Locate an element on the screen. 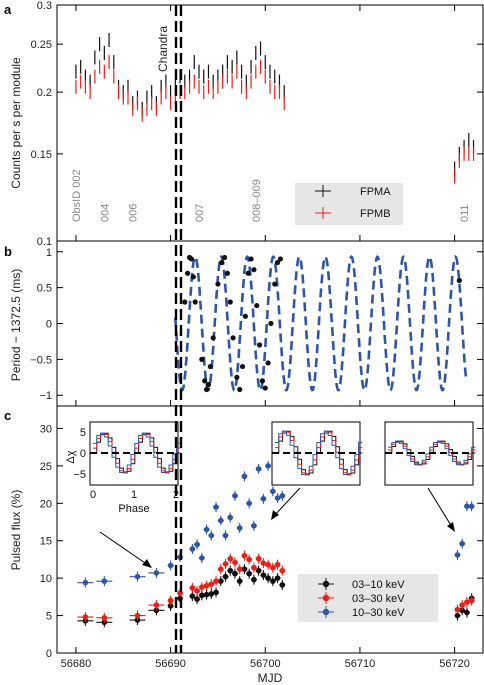 This screenshot has height=685, width=484. inset-1-ytick-m5: −5 is located at coordinates (79, 475).